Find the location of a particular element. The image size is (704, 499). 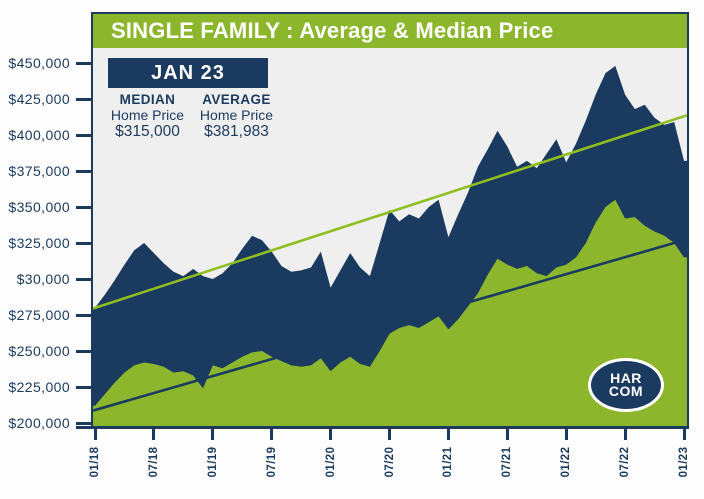

median-value: $315,000 is located at coordinates (147, 131).